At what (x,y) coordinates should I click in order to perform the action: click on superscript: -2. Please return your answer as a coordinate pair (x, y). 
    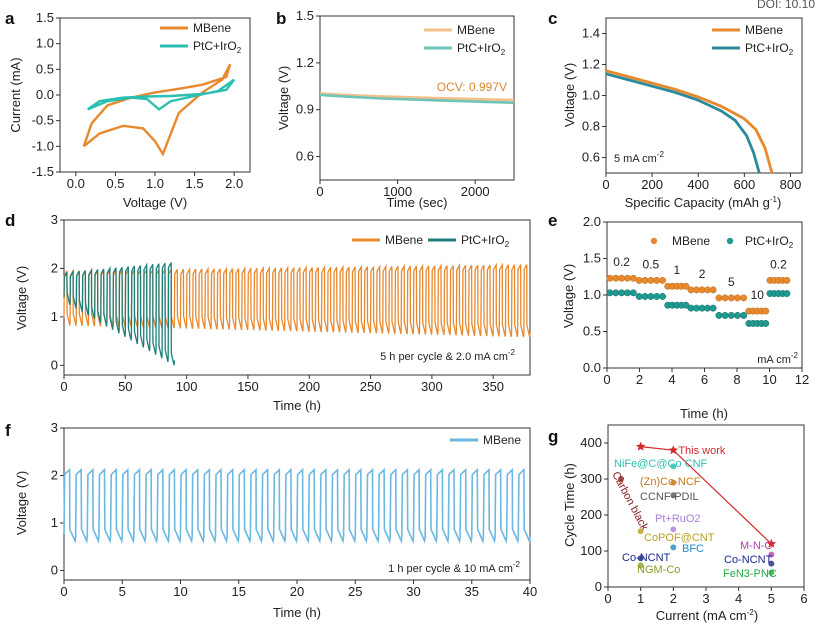
    Looking at the image, I should click on (512, 352).